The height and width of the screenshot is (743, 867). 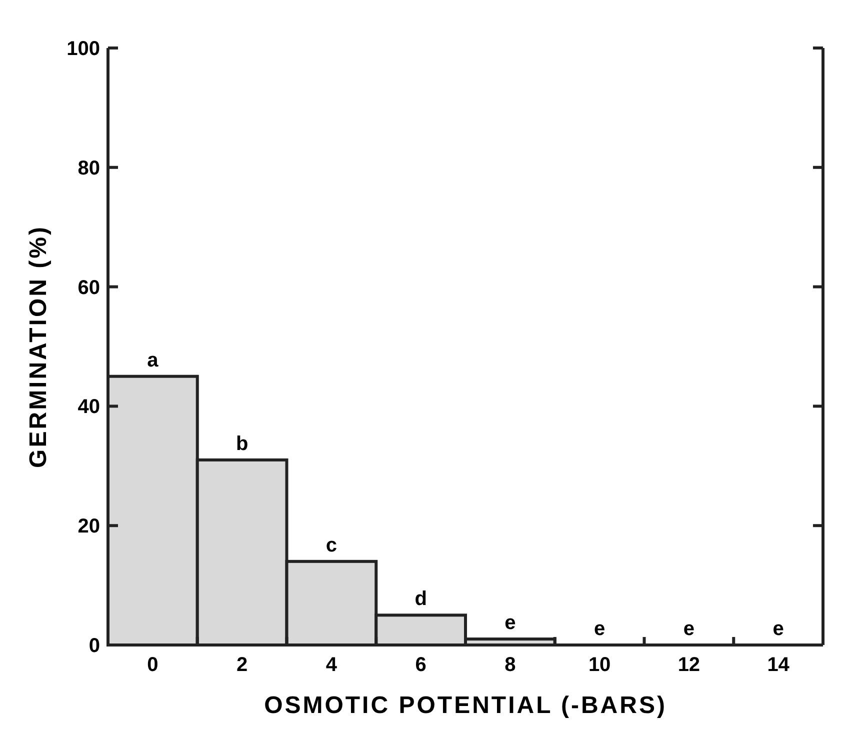 I want to click on x-tick-label: 6, so click(x=420, y=665).